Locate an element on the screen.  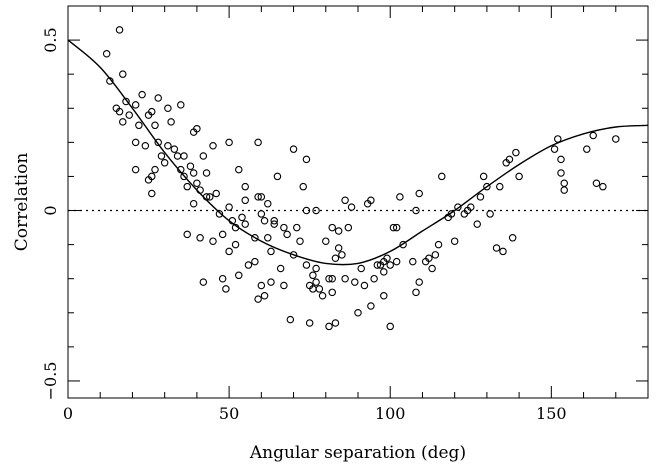
y-tick-label: 0.5 is located at coordinates (50, 39).